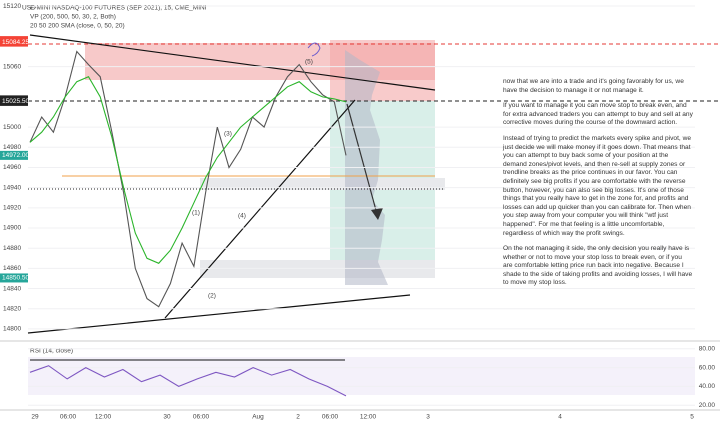 The height and width of the screenshot is (425, 720). I want to click on y-tick-label: 20.00, so click(707, 405).